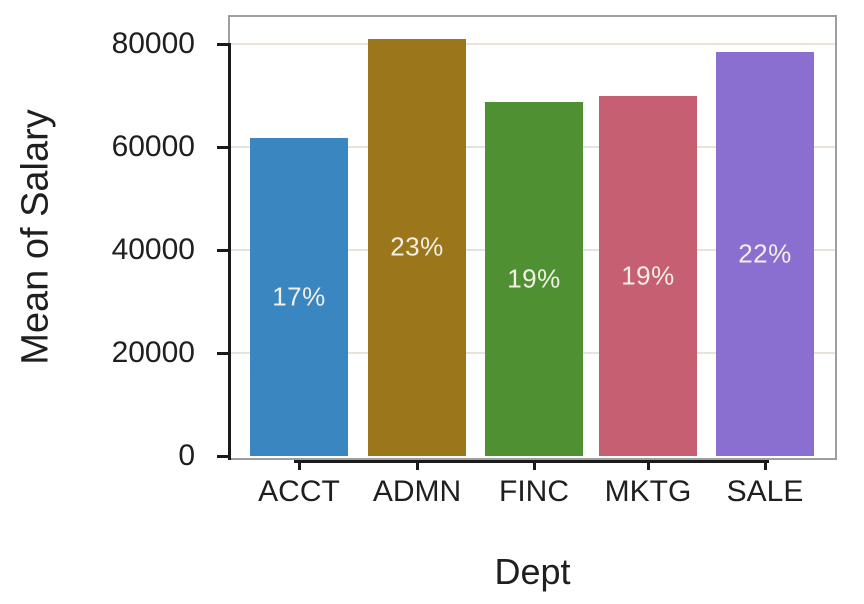 The width and height of the screenshot is (864, 604). I want to click on bar-finc: 19%, so click(534, 278).